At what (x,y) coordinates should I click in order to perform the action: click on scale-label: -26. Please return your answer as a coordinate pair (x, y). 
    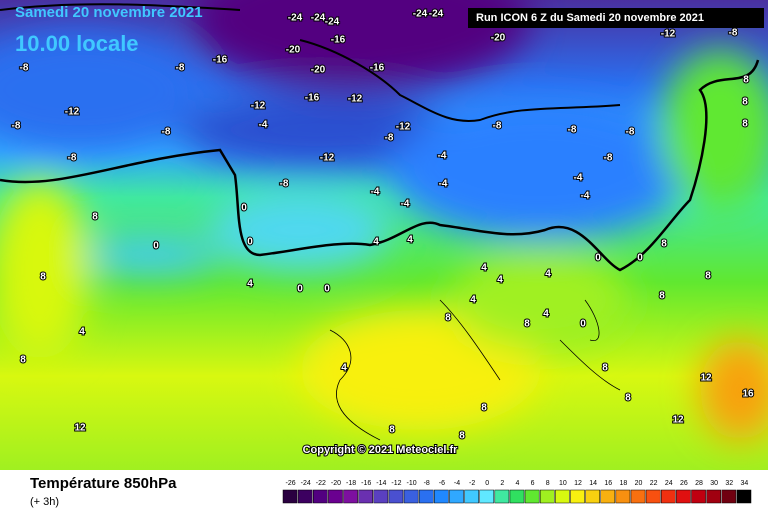
    Looking at the image, I should click on (291, 483).